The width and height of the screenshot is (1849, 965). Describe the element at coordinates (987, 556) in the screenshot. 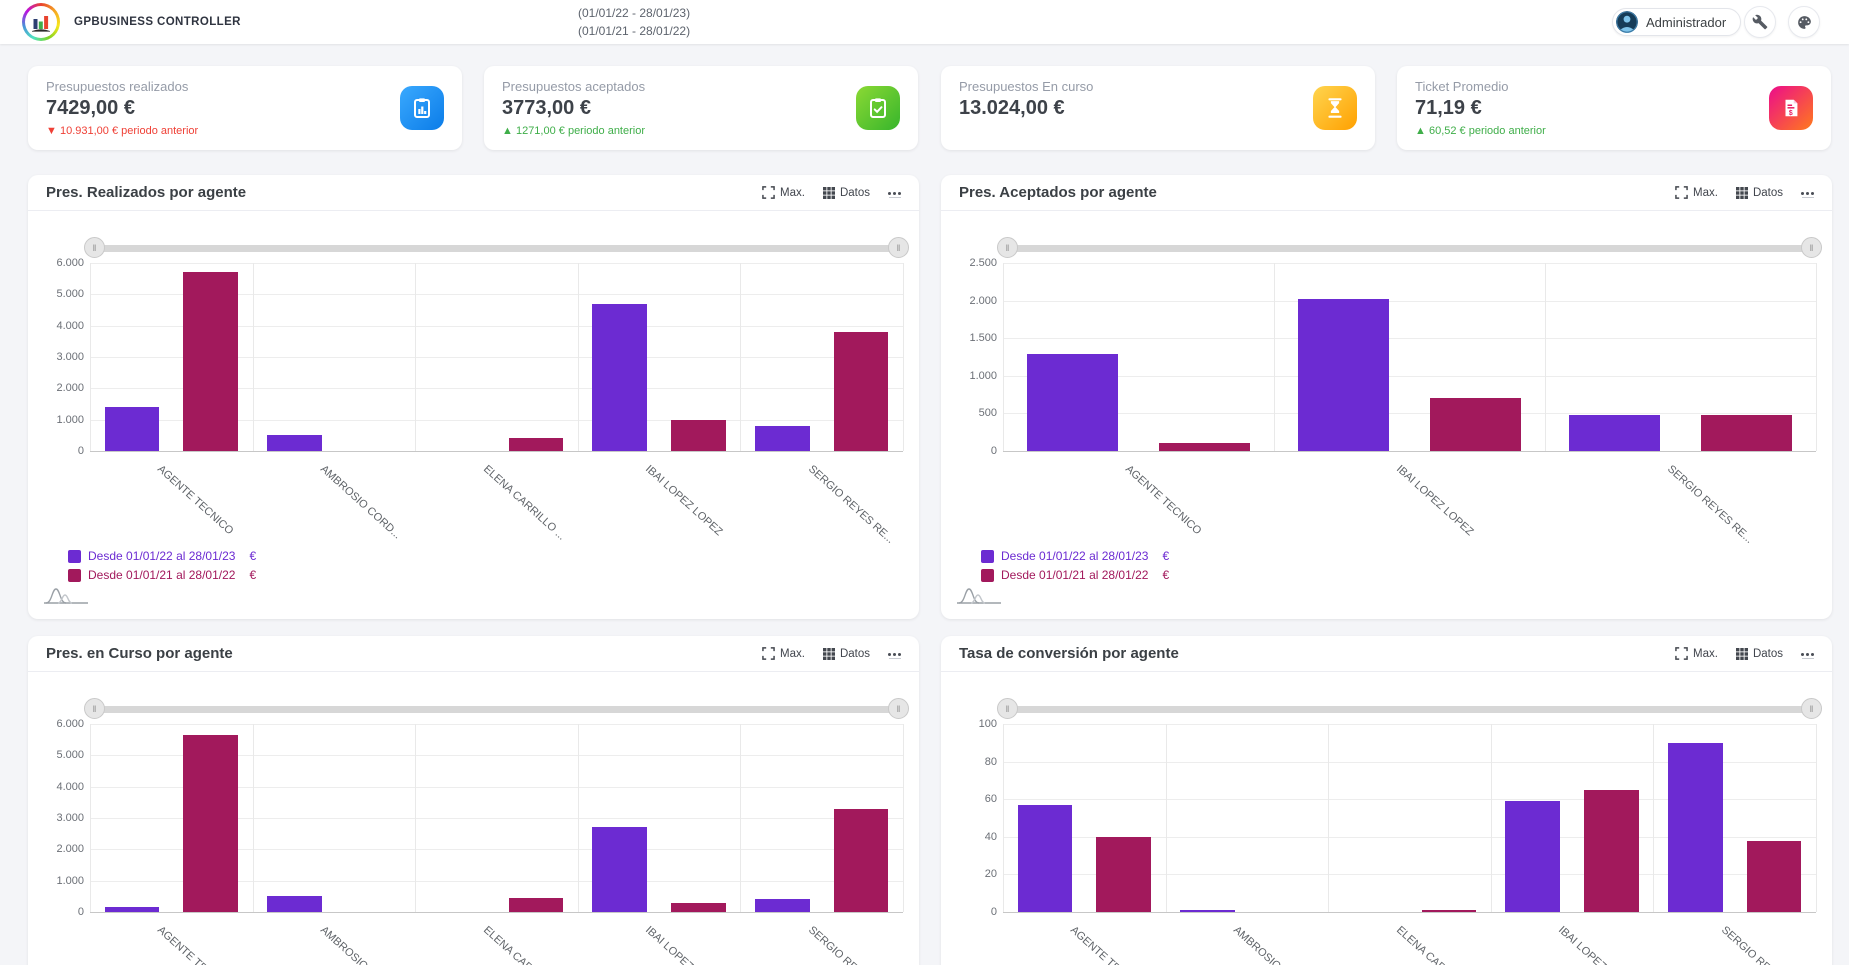

I see `legend-swatch-icon` at that location.